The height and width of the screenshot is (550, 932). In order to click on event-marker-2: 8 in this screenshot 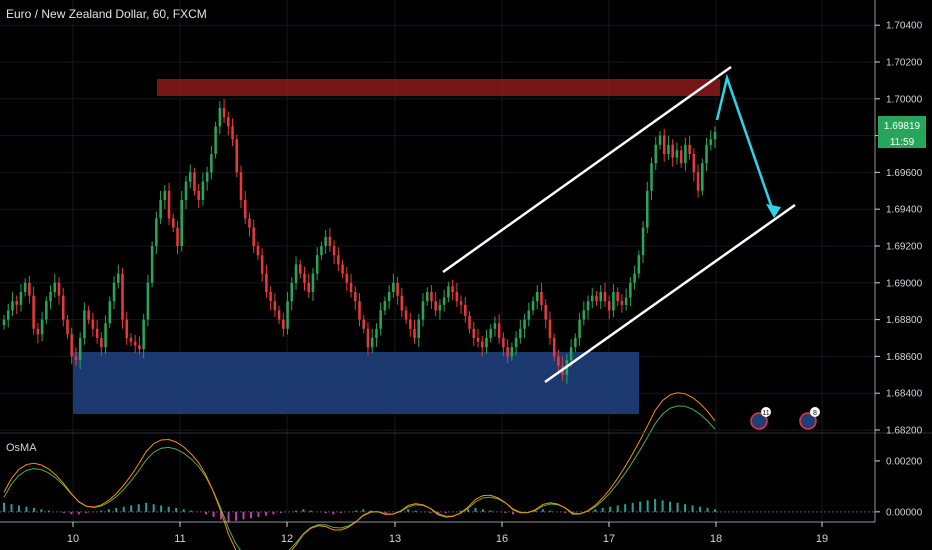, I will do `click(809, 418)`.